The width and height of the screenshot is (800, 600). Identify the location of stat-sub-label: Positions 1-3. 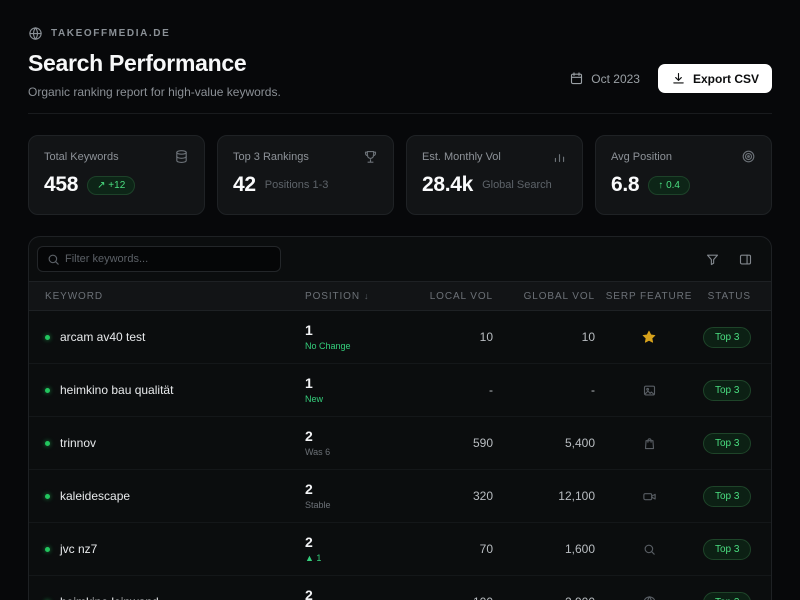
(296, 185).